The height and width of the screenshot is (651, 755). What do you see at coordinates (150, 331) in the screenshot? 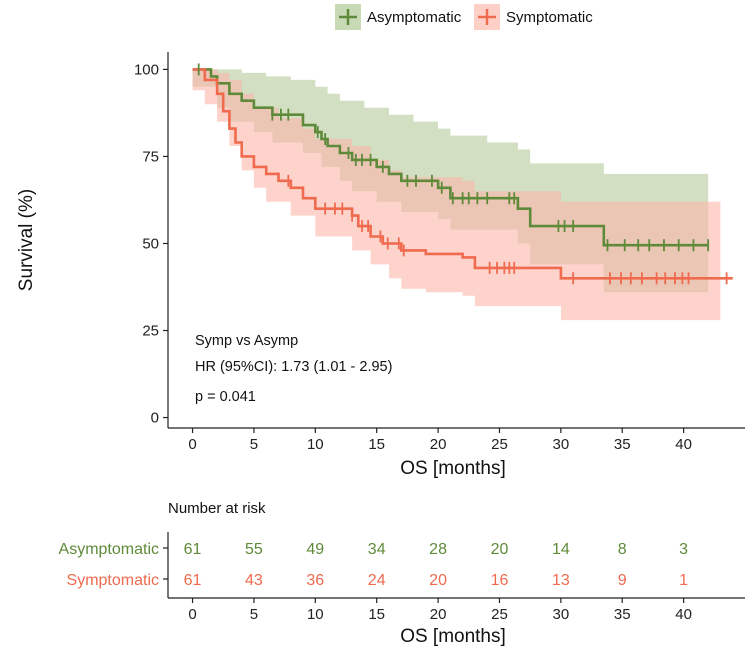
I see `y-tick-label: 25` at bounding box center [150, 331].